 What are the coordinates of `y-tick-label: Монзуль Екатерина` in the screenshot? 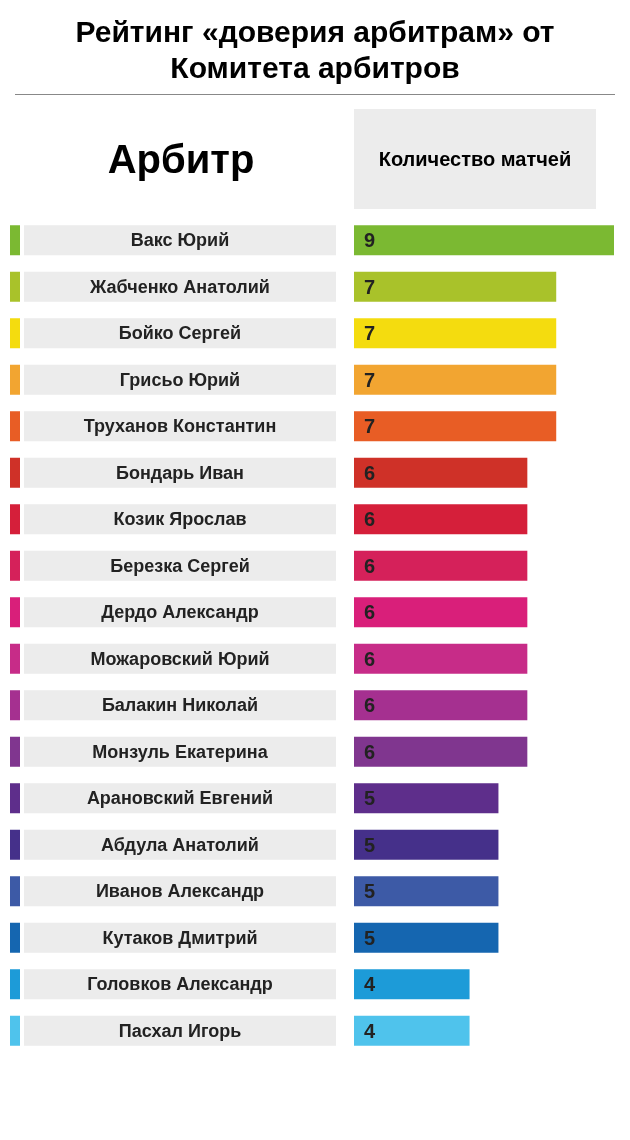 It's located at (180, 751).